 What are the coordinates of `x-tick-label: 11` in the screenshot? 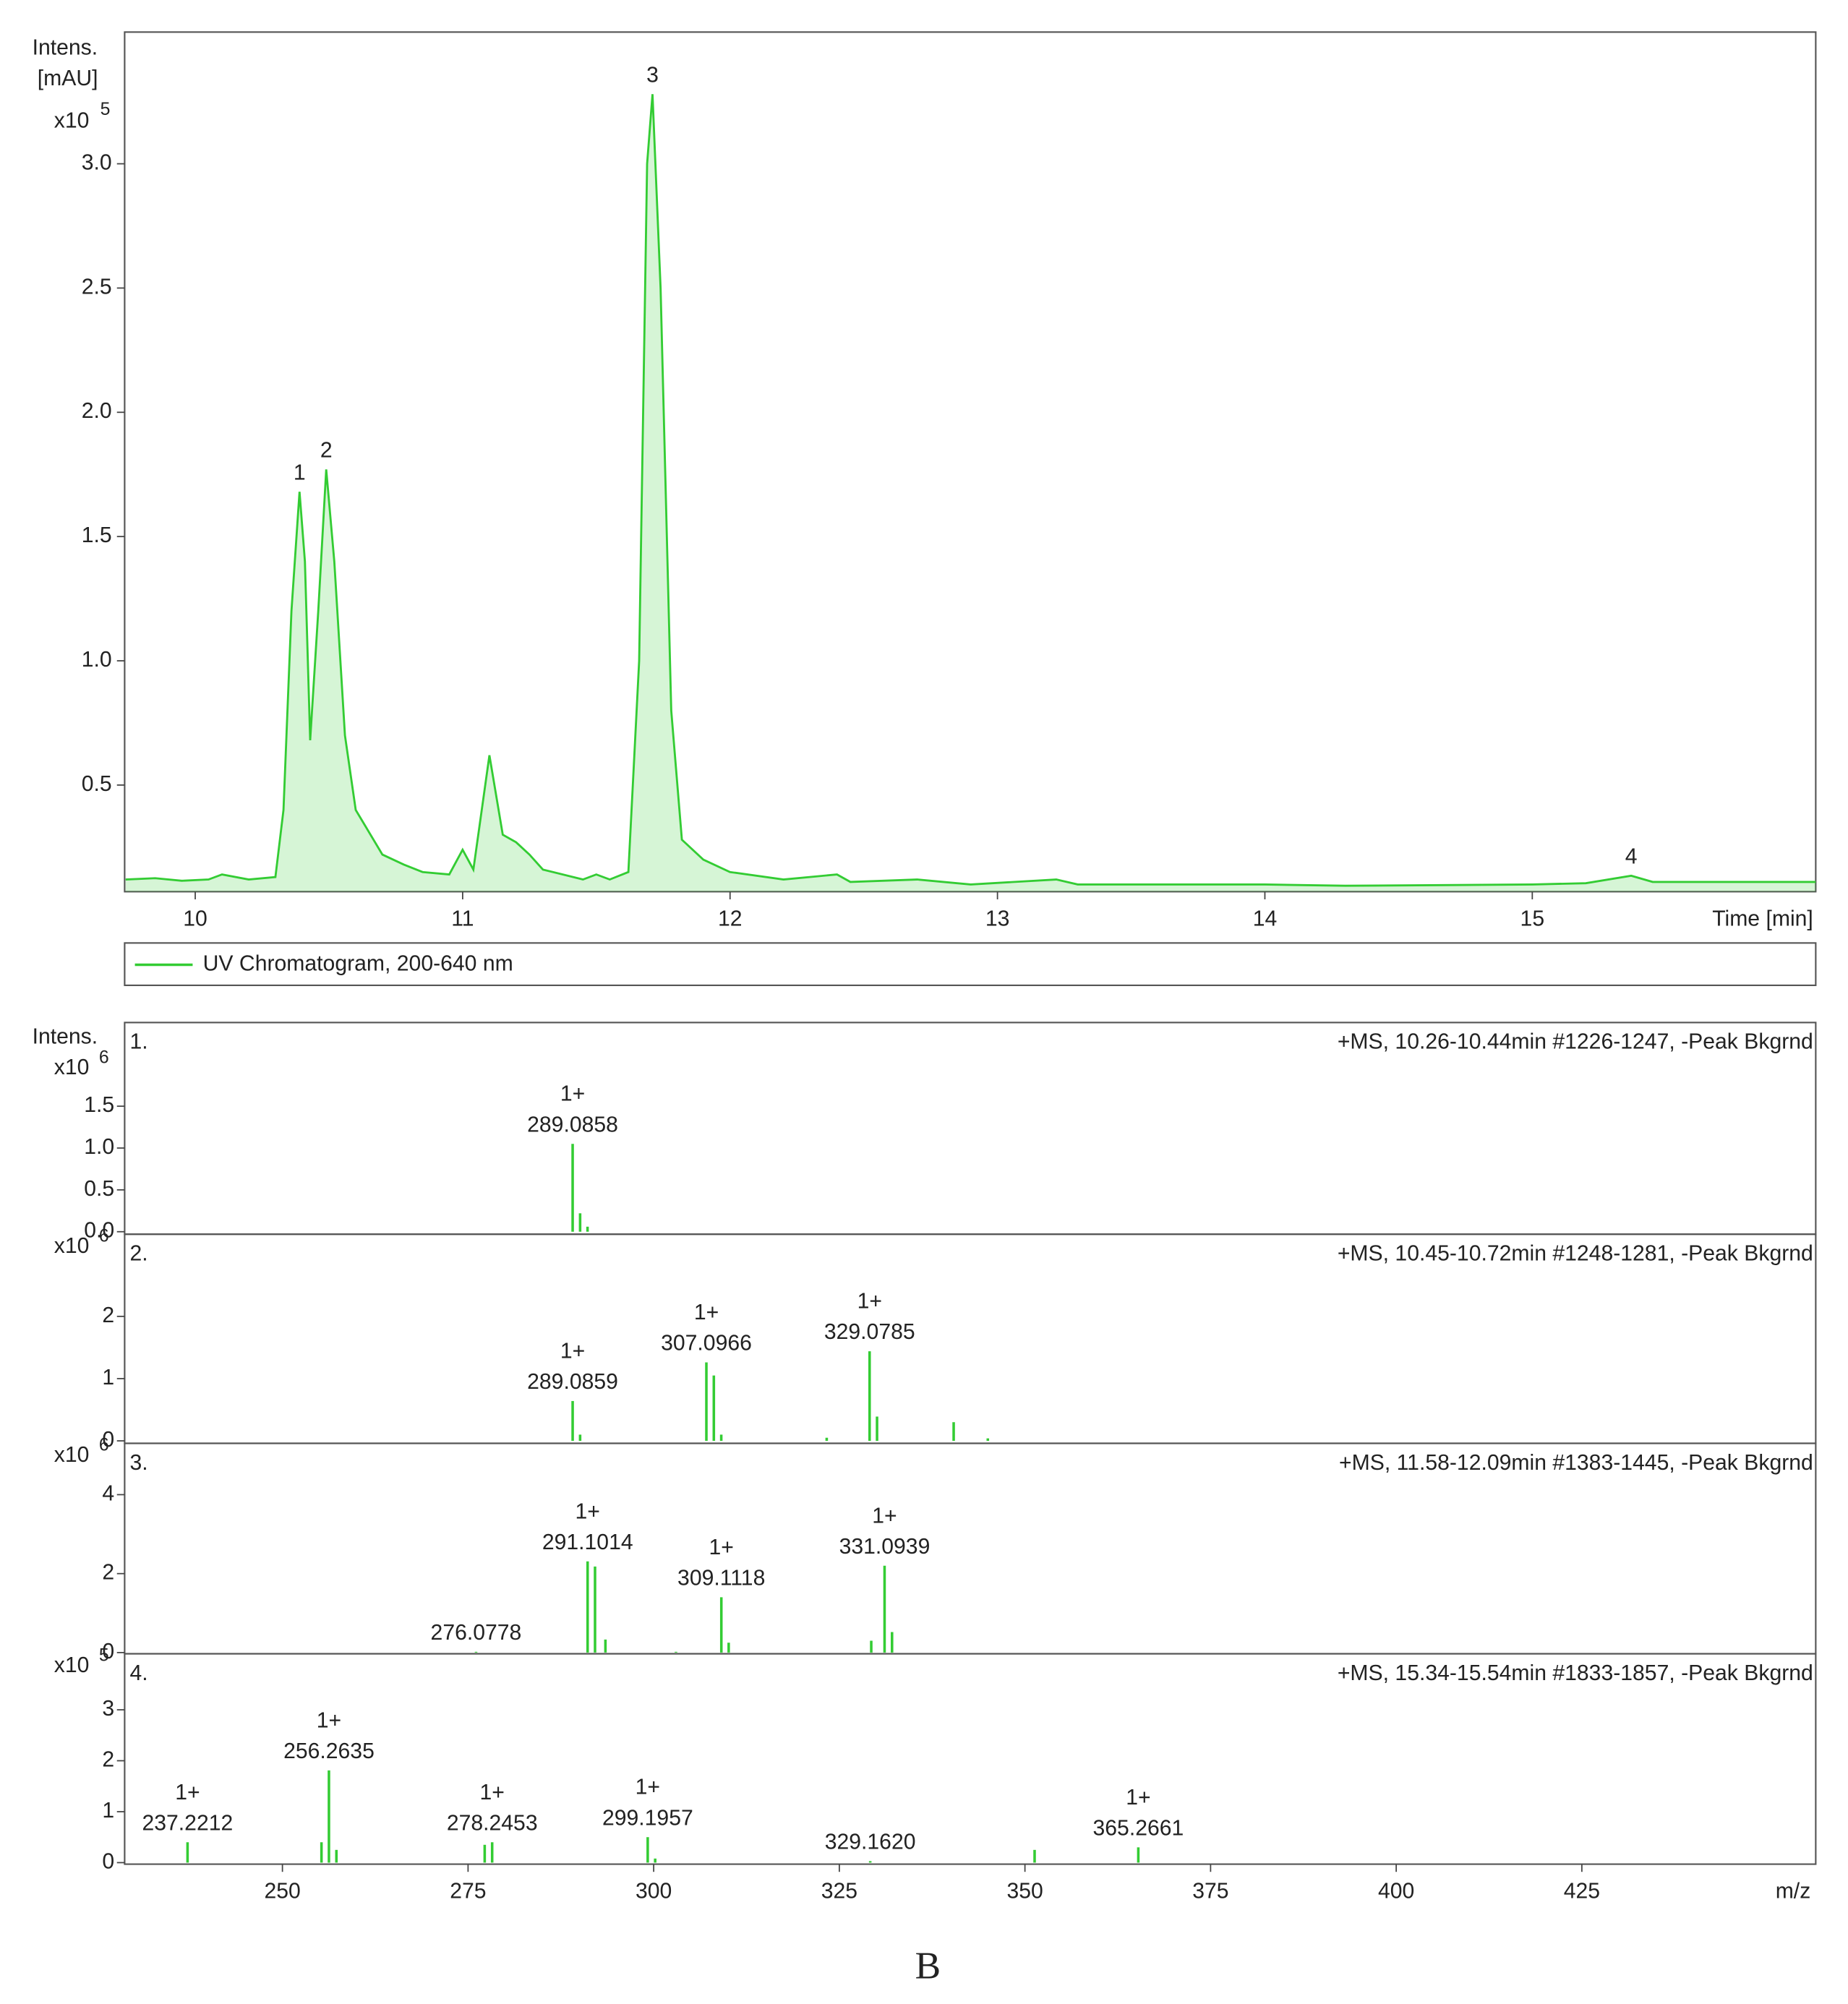 It's located at (463, 918).